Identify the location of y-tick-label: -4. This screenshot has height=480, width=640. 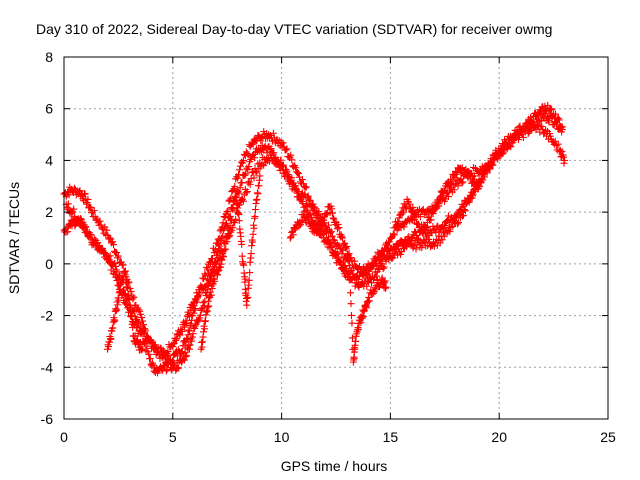
(47, 367).